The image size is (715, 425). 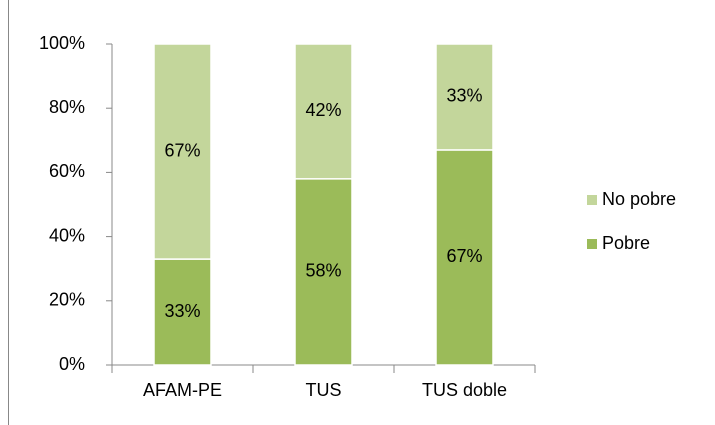 What do you see at coordinates (323, 271) in the screenshot?
I see `data-label: 58%` at bounding box center [323, 271].